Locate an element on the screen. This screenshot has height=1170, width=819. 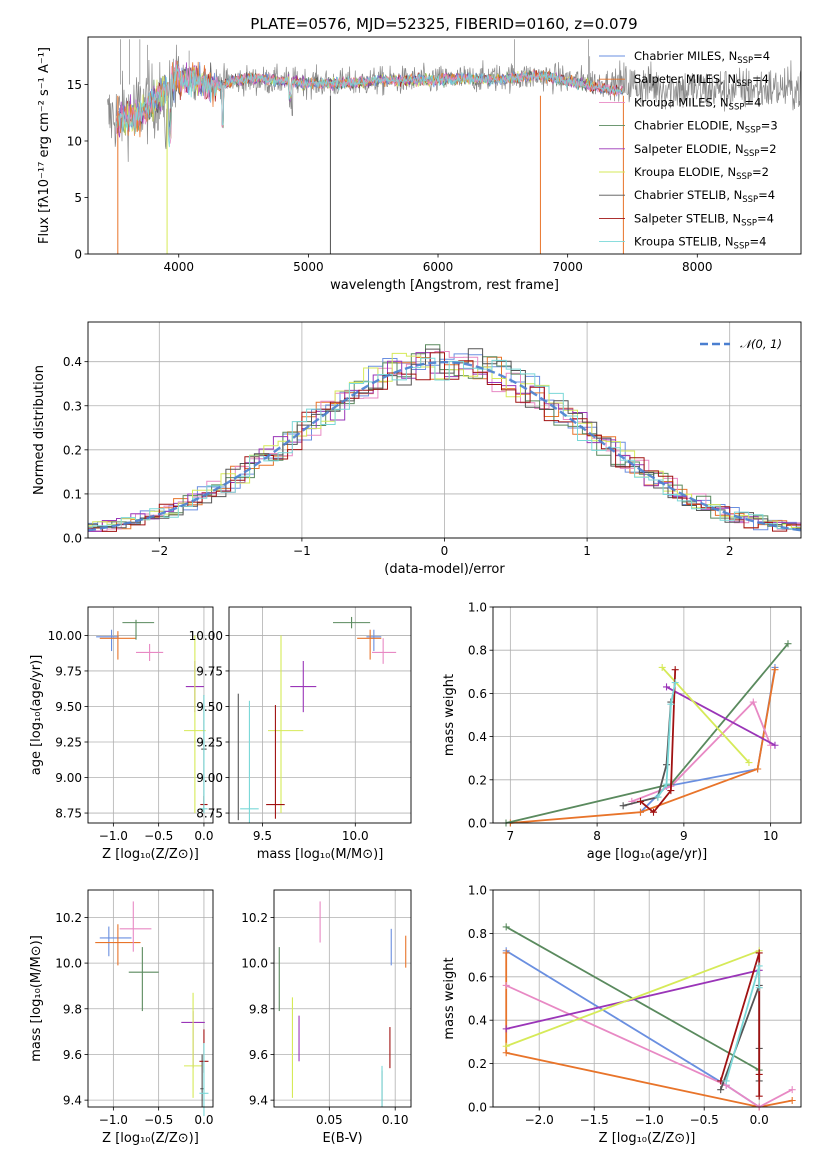
legend-entry: Kroupa ELODIE, NSSP=2 is located at coordinates (701, 173).